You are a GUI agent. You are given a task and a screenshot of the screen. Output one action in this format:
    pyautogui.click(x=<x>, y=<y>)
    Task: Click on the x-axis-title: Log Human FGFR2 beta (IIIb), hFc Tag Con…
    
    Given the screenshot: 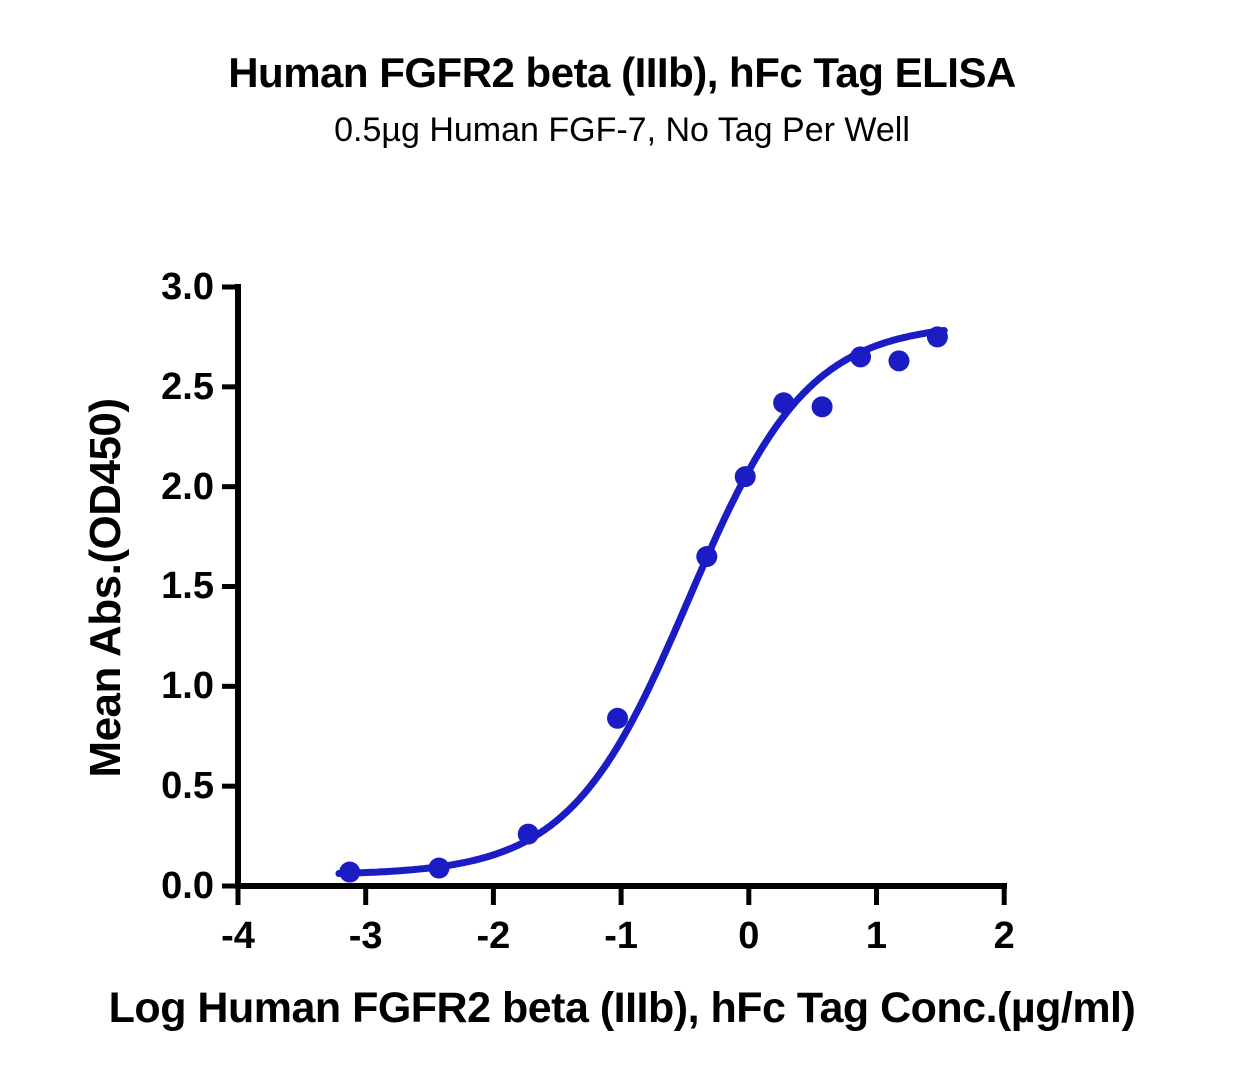 What is the action you would take?
    pyautogui.click(x=622, y=1008)
    